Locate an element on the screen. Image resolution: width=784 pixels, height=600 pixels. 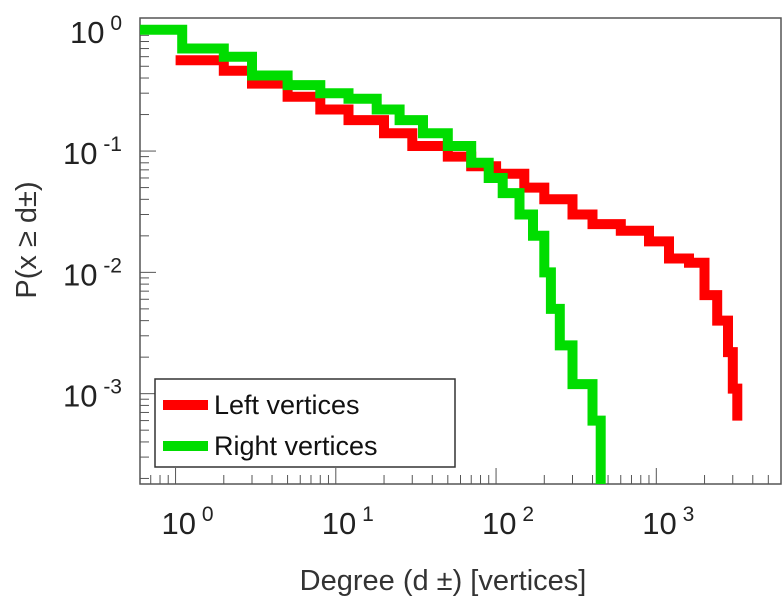
y-minor-ticks is located at coordinates (148, 254).